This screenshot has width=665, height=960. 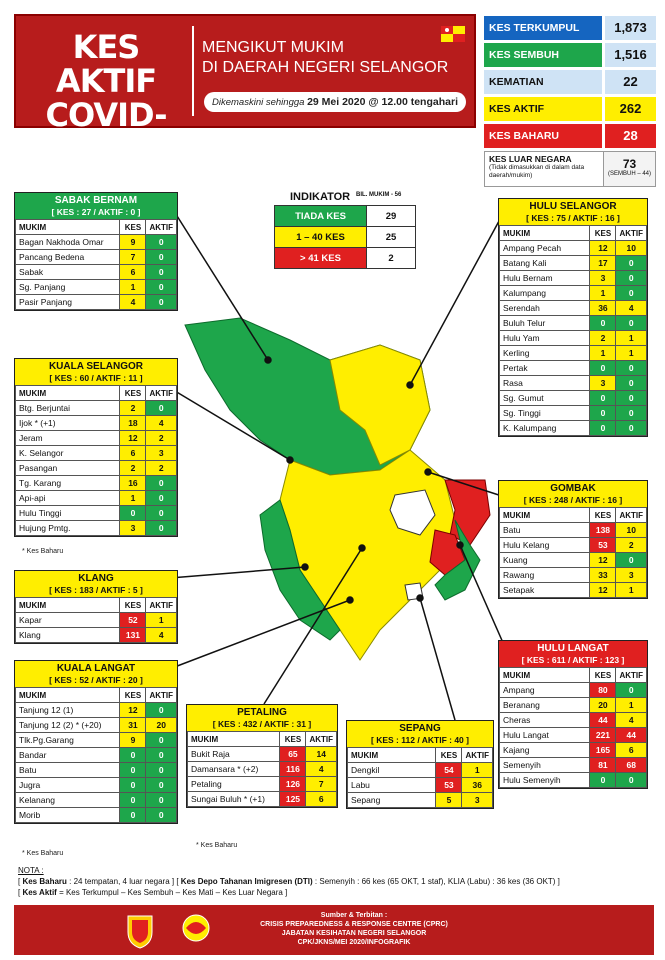 What do you see at coordinates (391, 258) in the screenshot?
I see `indicator-count: 2` at bounding box center [391, 258].